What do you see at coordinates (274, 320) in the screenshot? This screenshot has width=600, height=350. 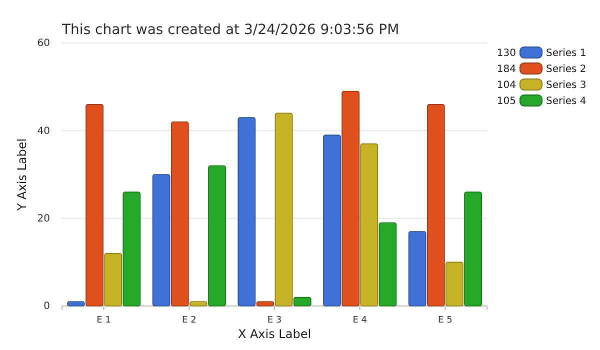 I see `x-tick-label: E 3` at bounding box center [274, 320].